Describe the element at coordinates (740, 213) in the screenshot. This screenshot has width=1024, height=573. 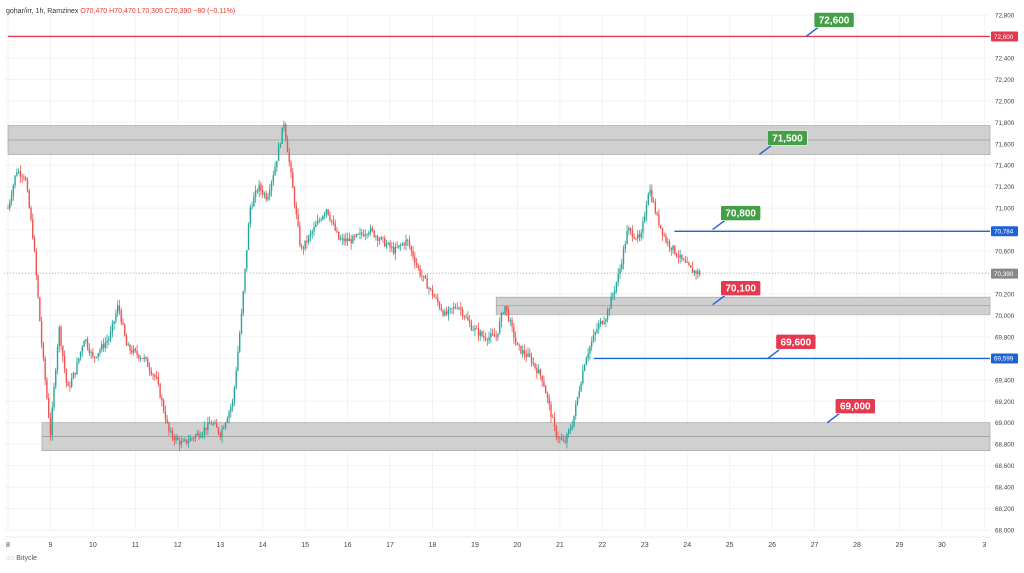
I see `level-label-box` at that location.